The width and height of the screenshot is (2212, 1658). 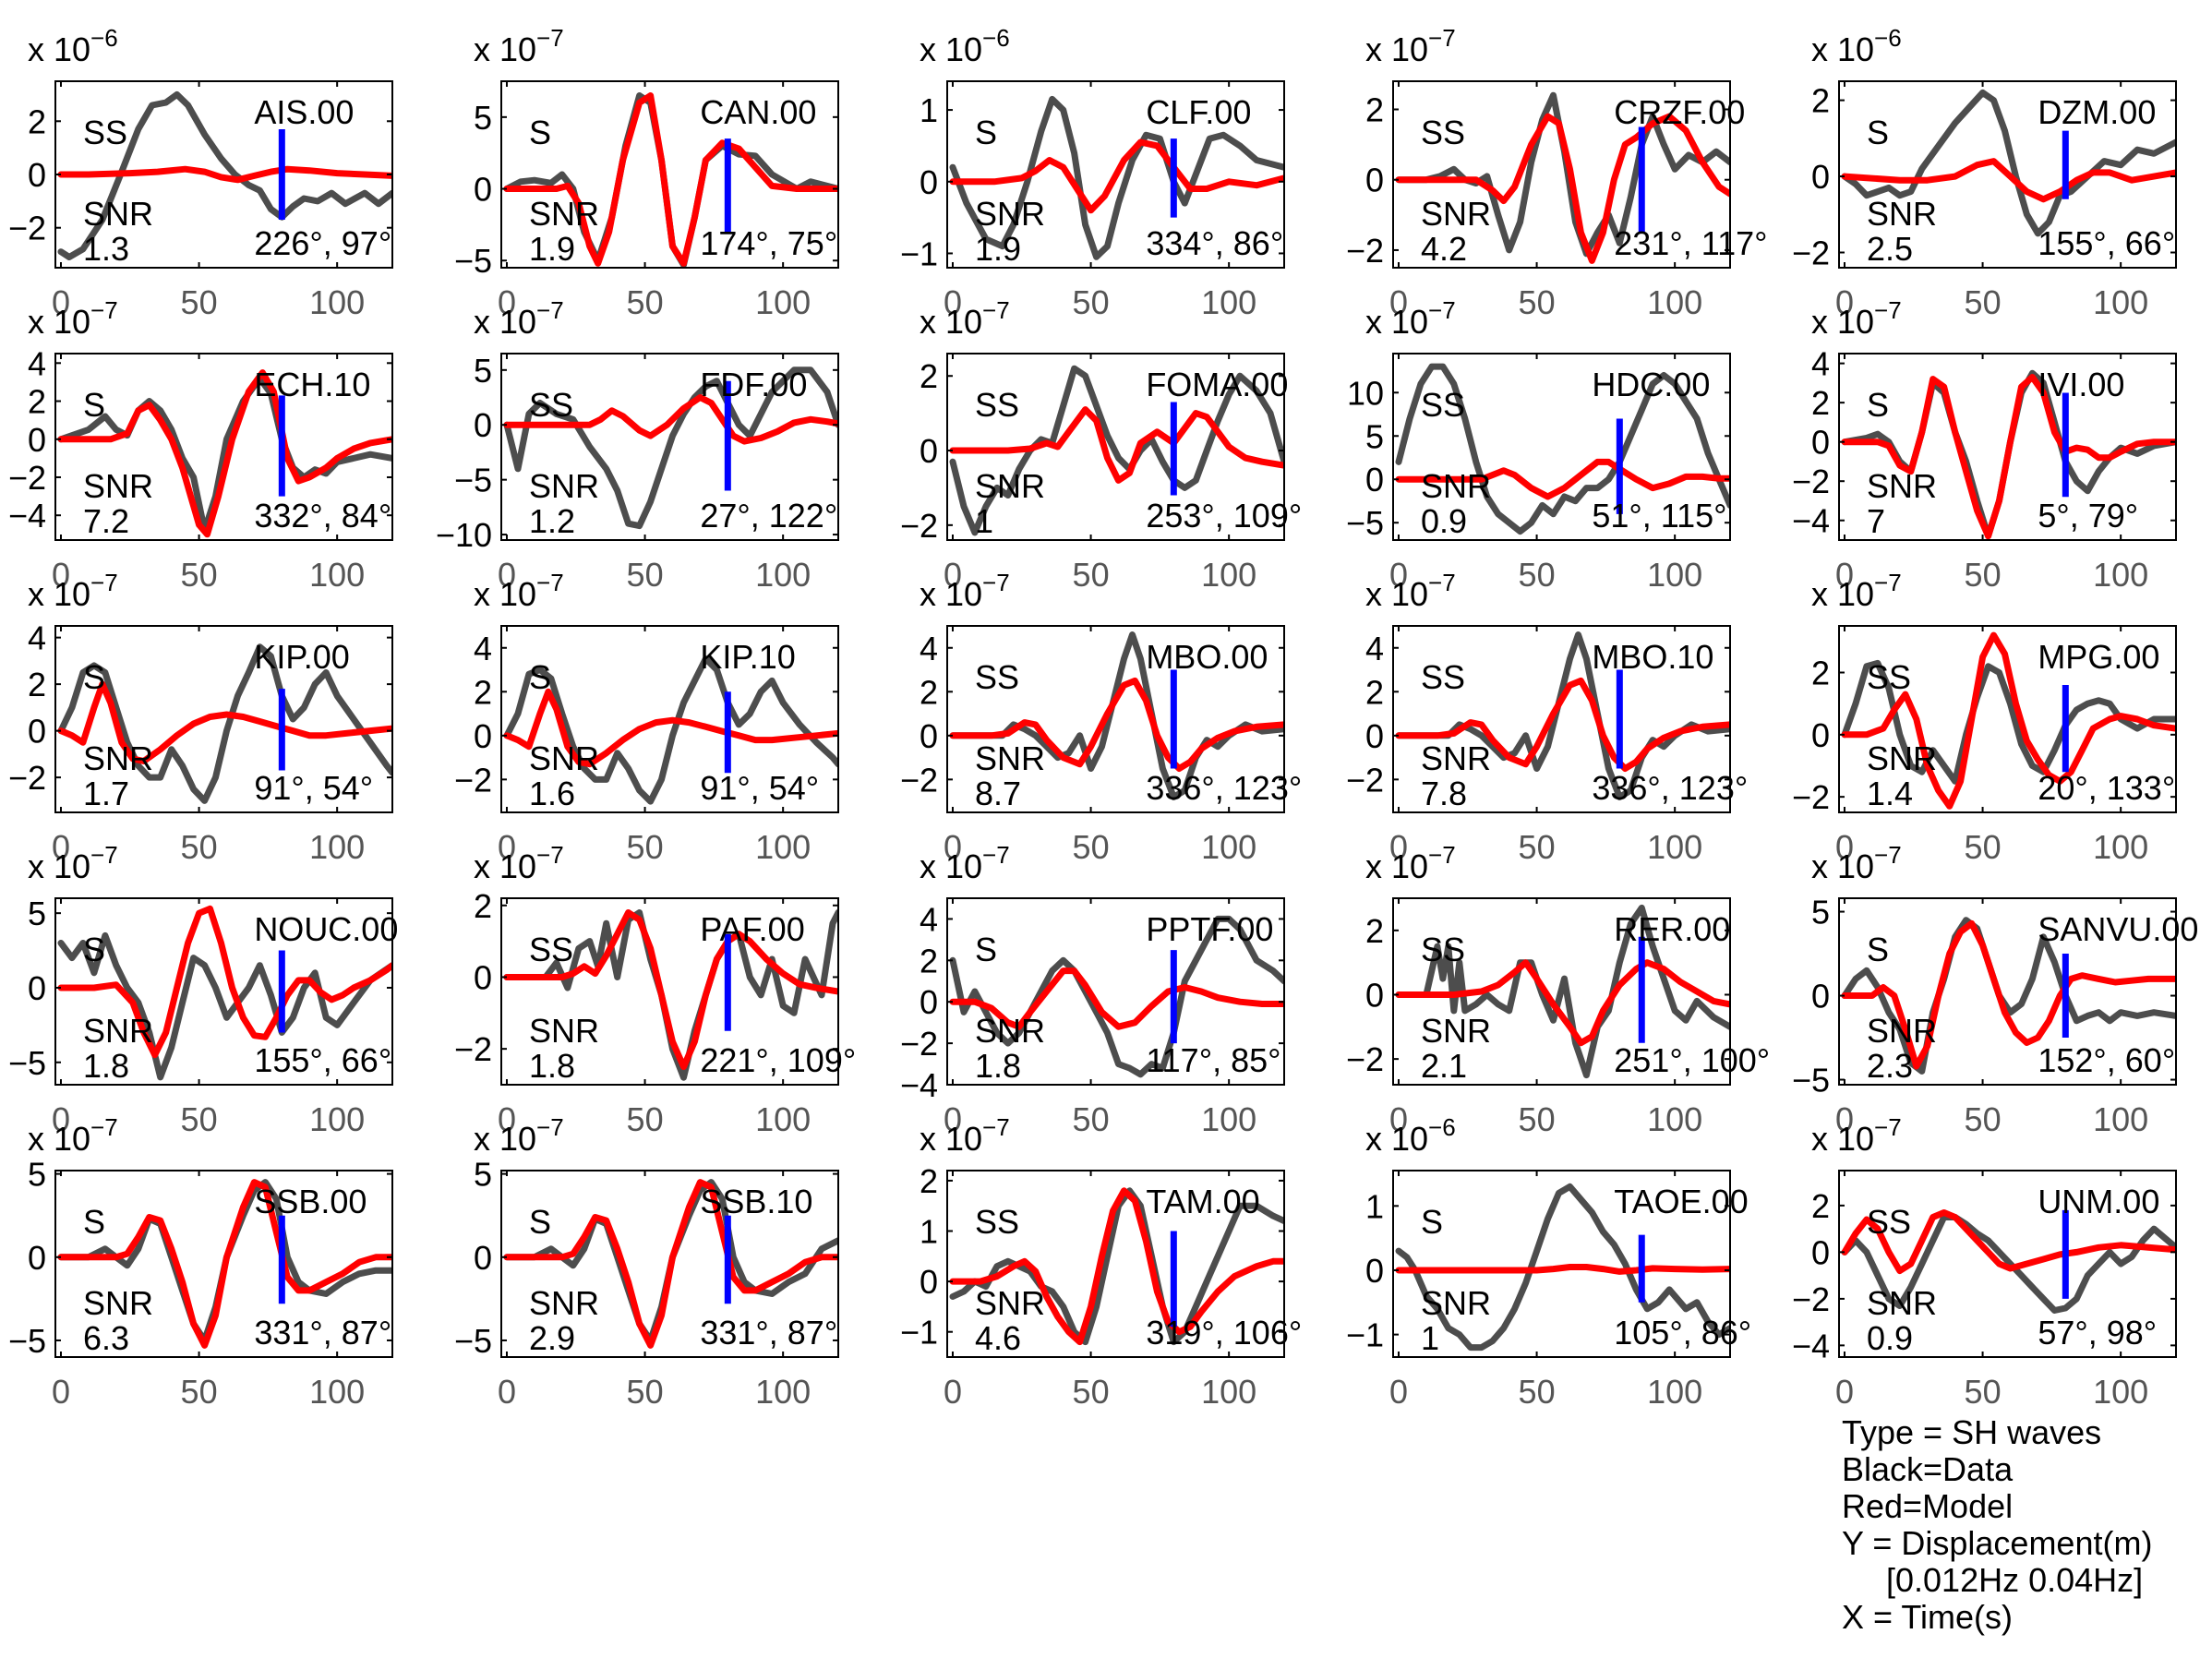 What do you see at coordinates (27, 1341) in the screenshot?
I see `y-tick-label: −5` at bounding box center [27, 1341].